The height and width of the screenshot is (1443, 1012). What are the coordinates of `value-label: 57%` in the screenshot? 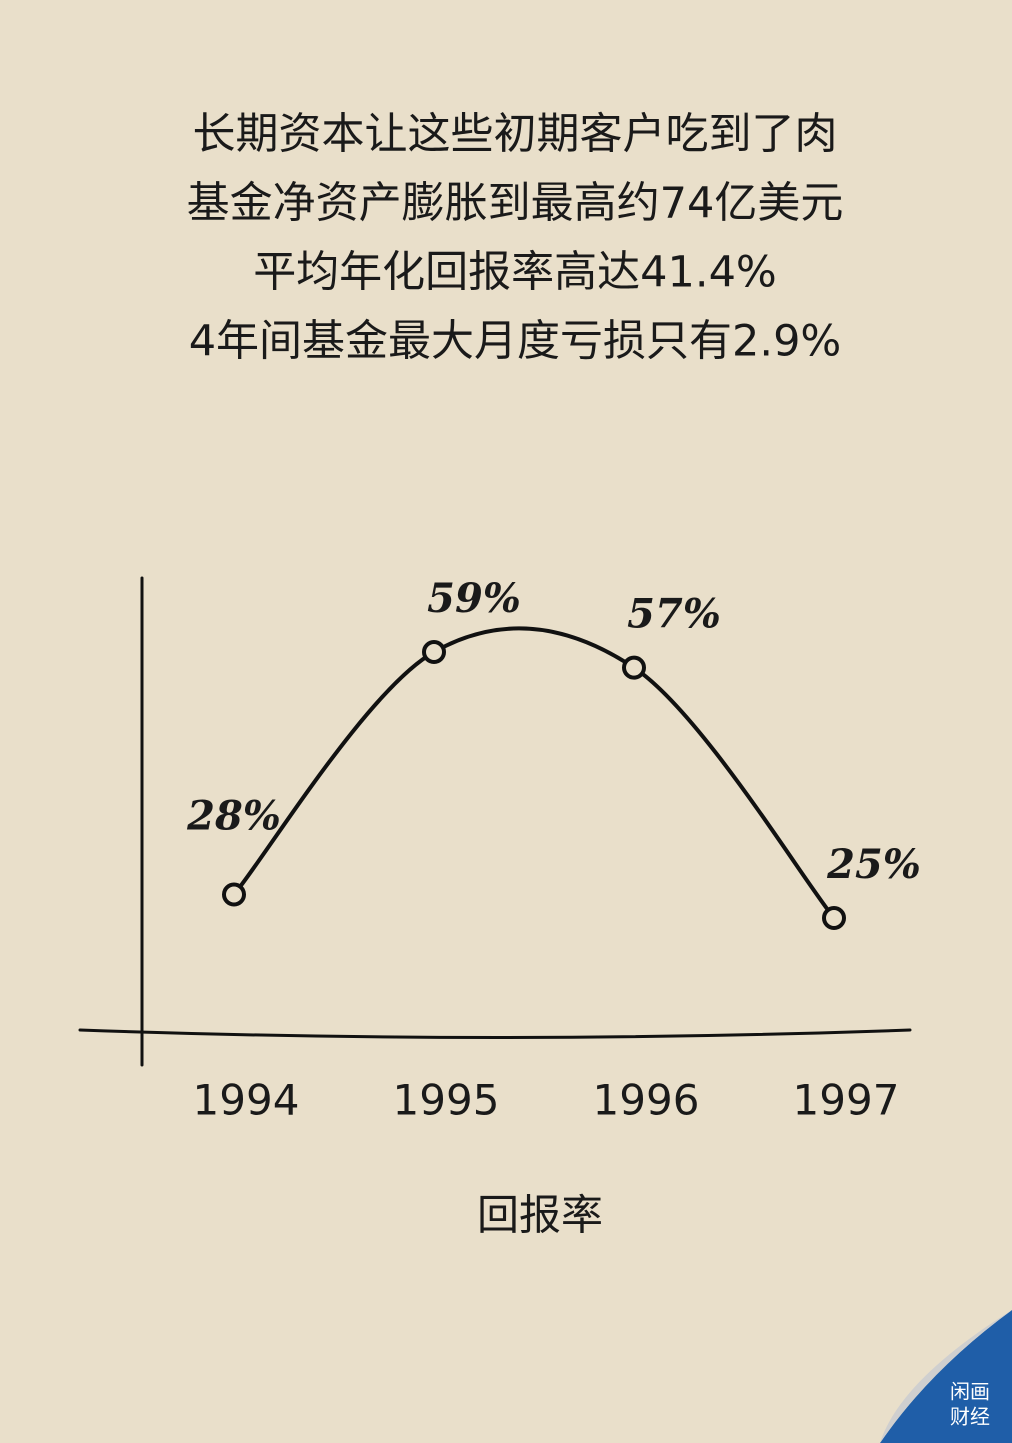 It's located at (674, 614).